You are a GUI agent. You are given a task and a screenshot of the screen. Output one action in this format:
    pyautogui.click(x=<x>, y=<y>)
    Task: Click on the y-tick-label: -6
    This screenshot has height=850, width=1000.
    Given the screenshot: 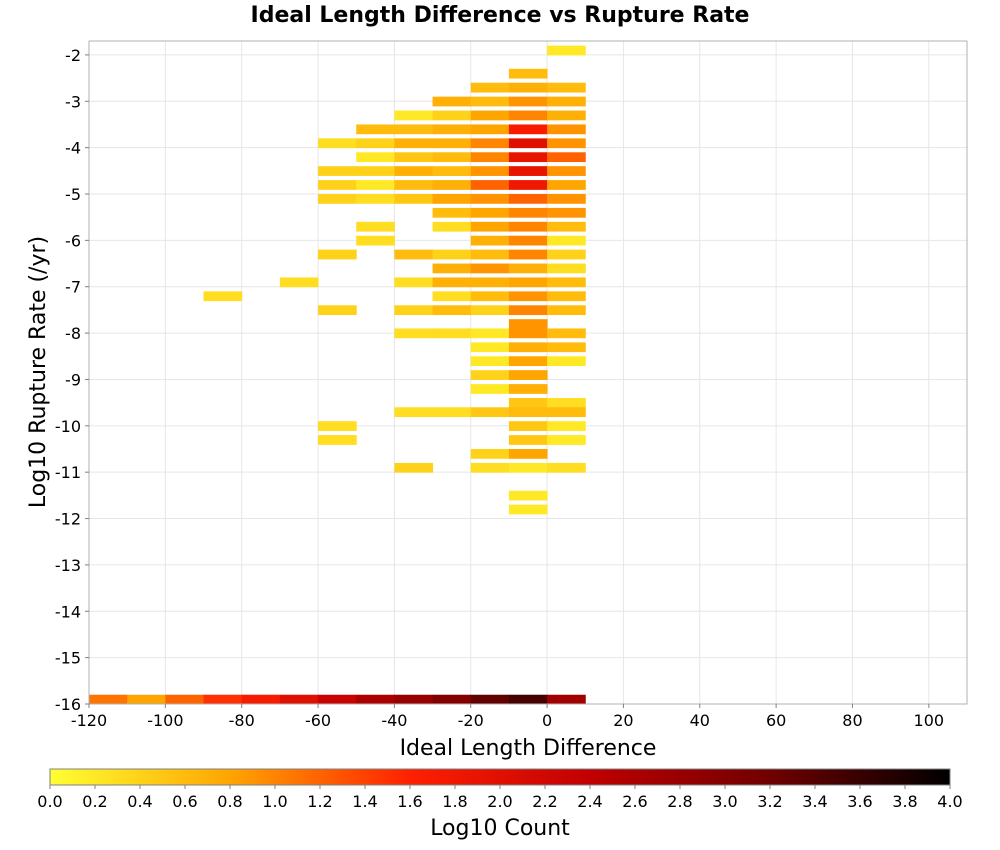 What is the action you would take?
    pyautogui.click(x=73, y=240)
    